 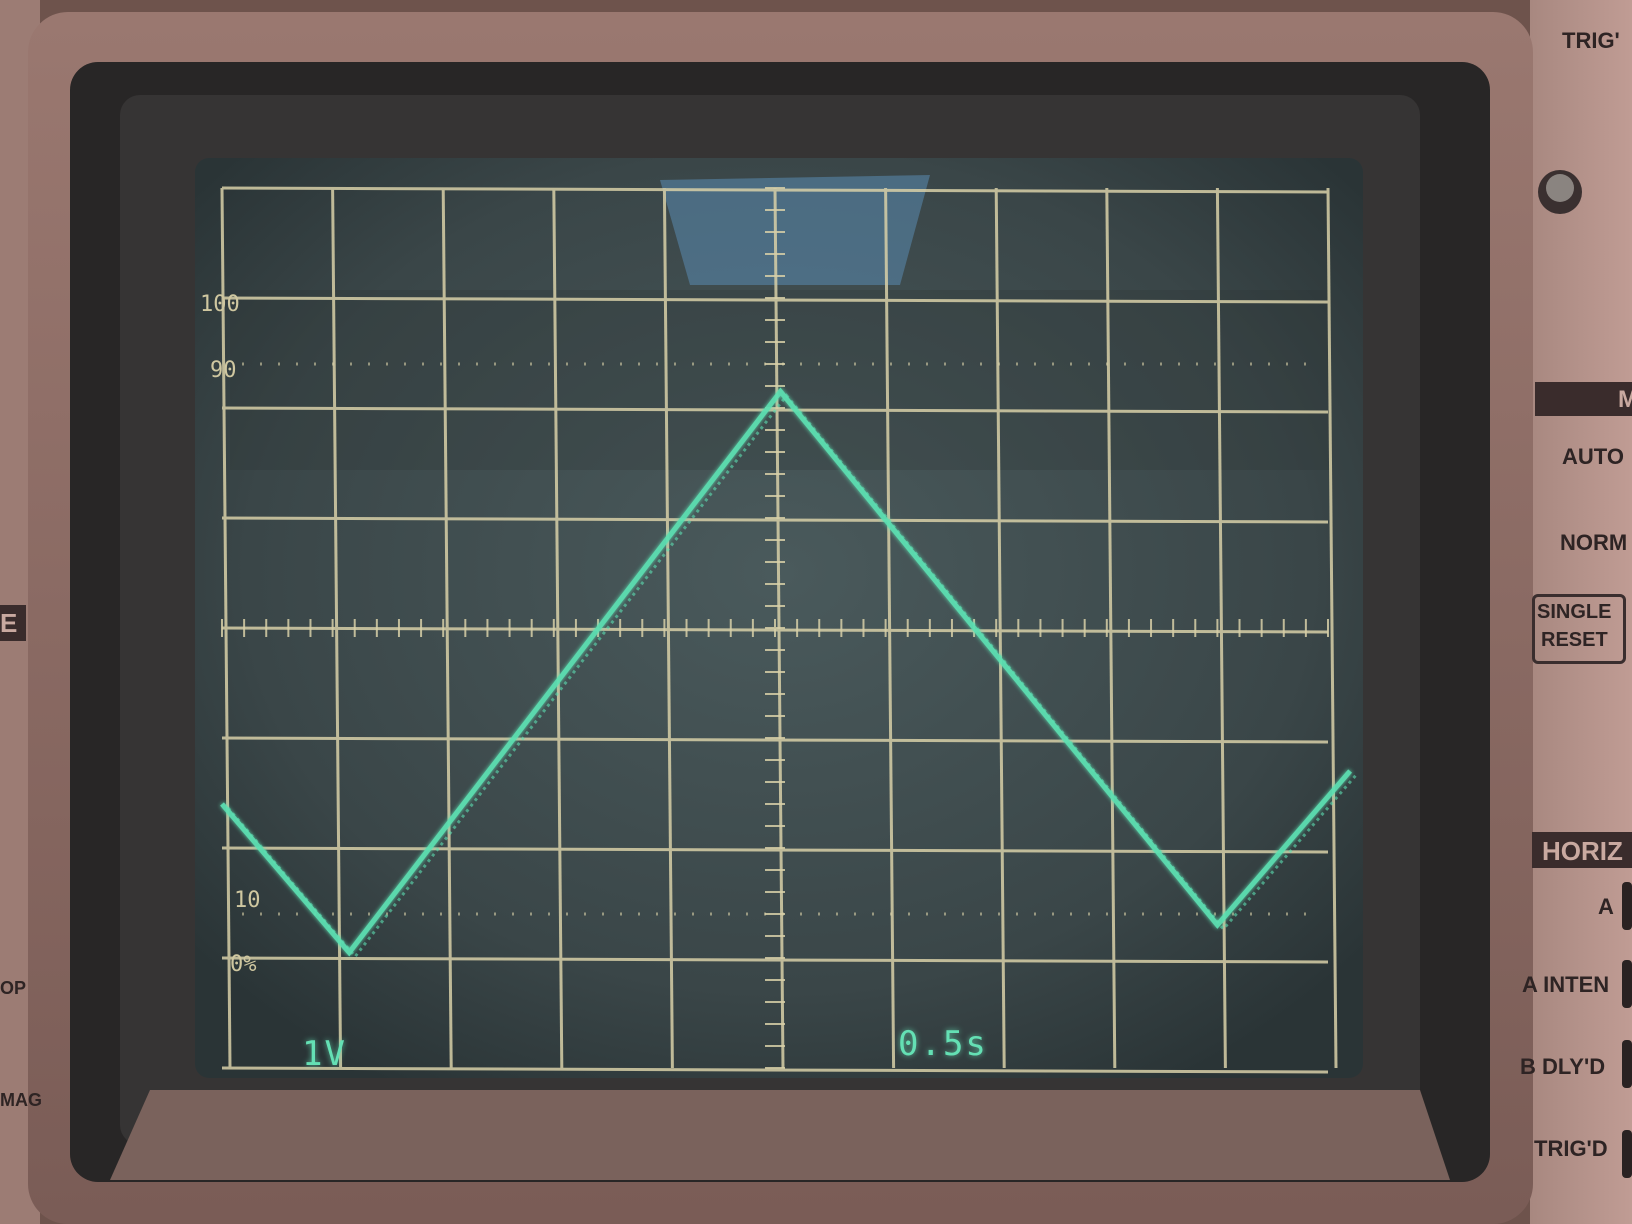 What do you see at coordinates (1593, 456) in the screenshot?
I see `auto-button-label: AUTO` at bounding box center [1593, 456].